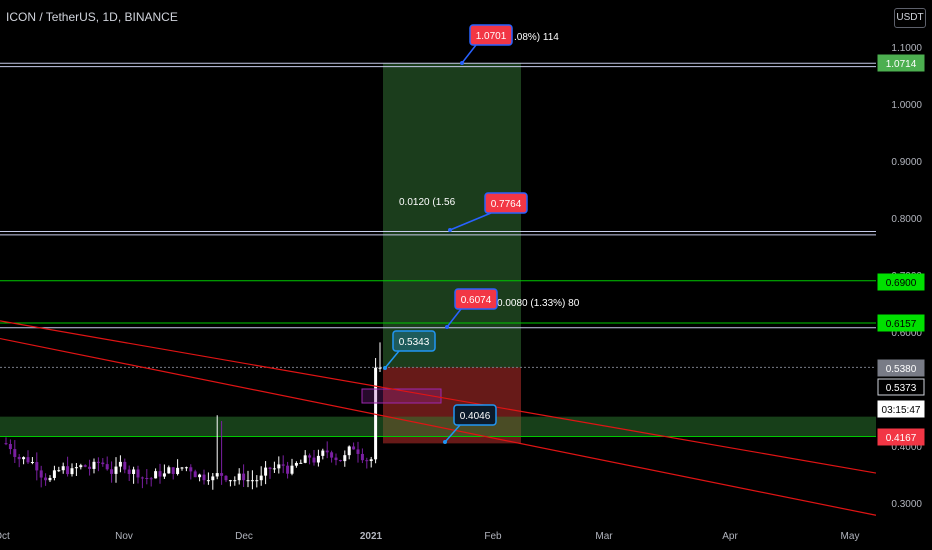 Image resolution: width=932 pixels, height=550 pixels. What do you see at coordinates (438, 536) in the screenshot?
I see `time-axis-panel` at bounding box center [438, 536].